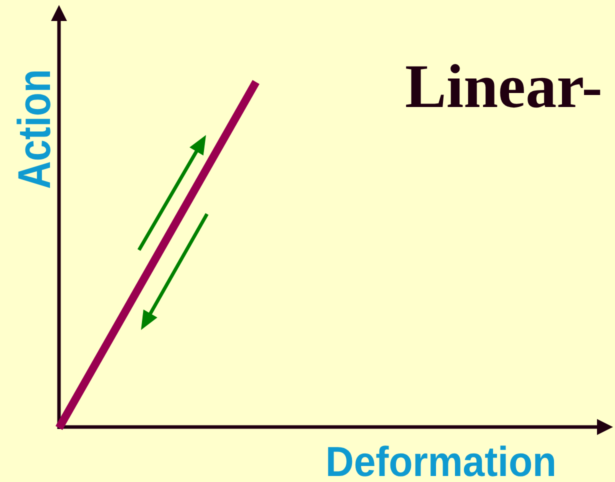  I want to click on text: Linear-, so click(503, 87).